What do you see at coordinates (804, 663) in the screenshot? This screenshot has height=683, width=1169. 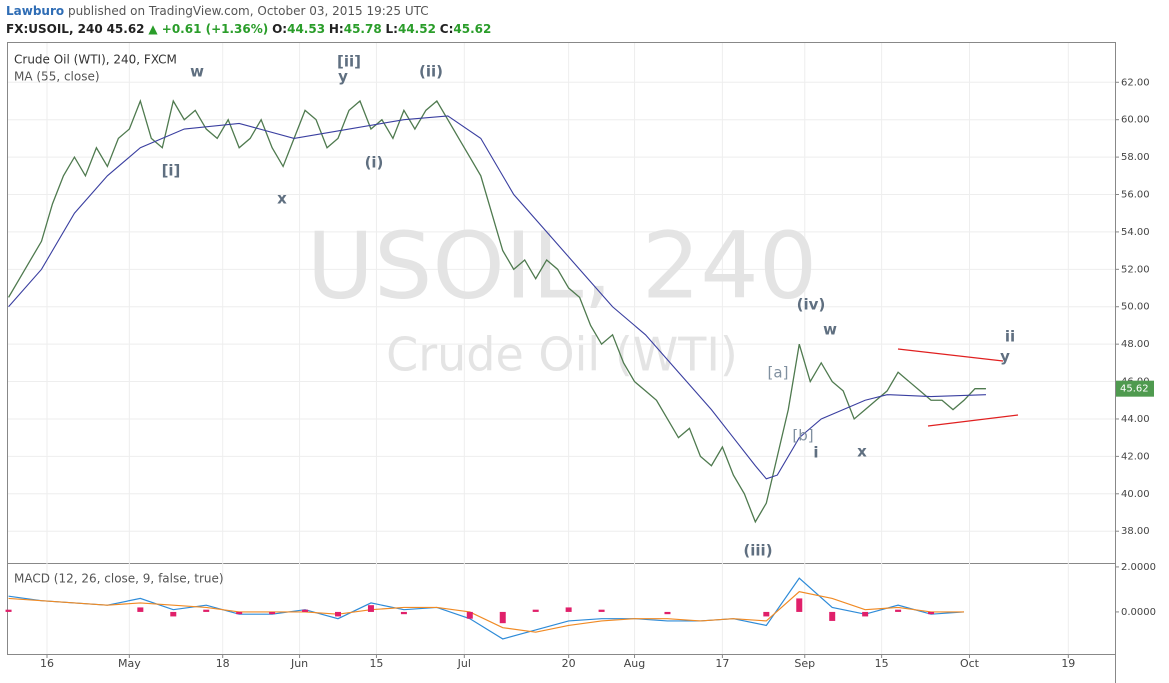 I see `x-tick-label: Sep` at bounding box center [804, 663].